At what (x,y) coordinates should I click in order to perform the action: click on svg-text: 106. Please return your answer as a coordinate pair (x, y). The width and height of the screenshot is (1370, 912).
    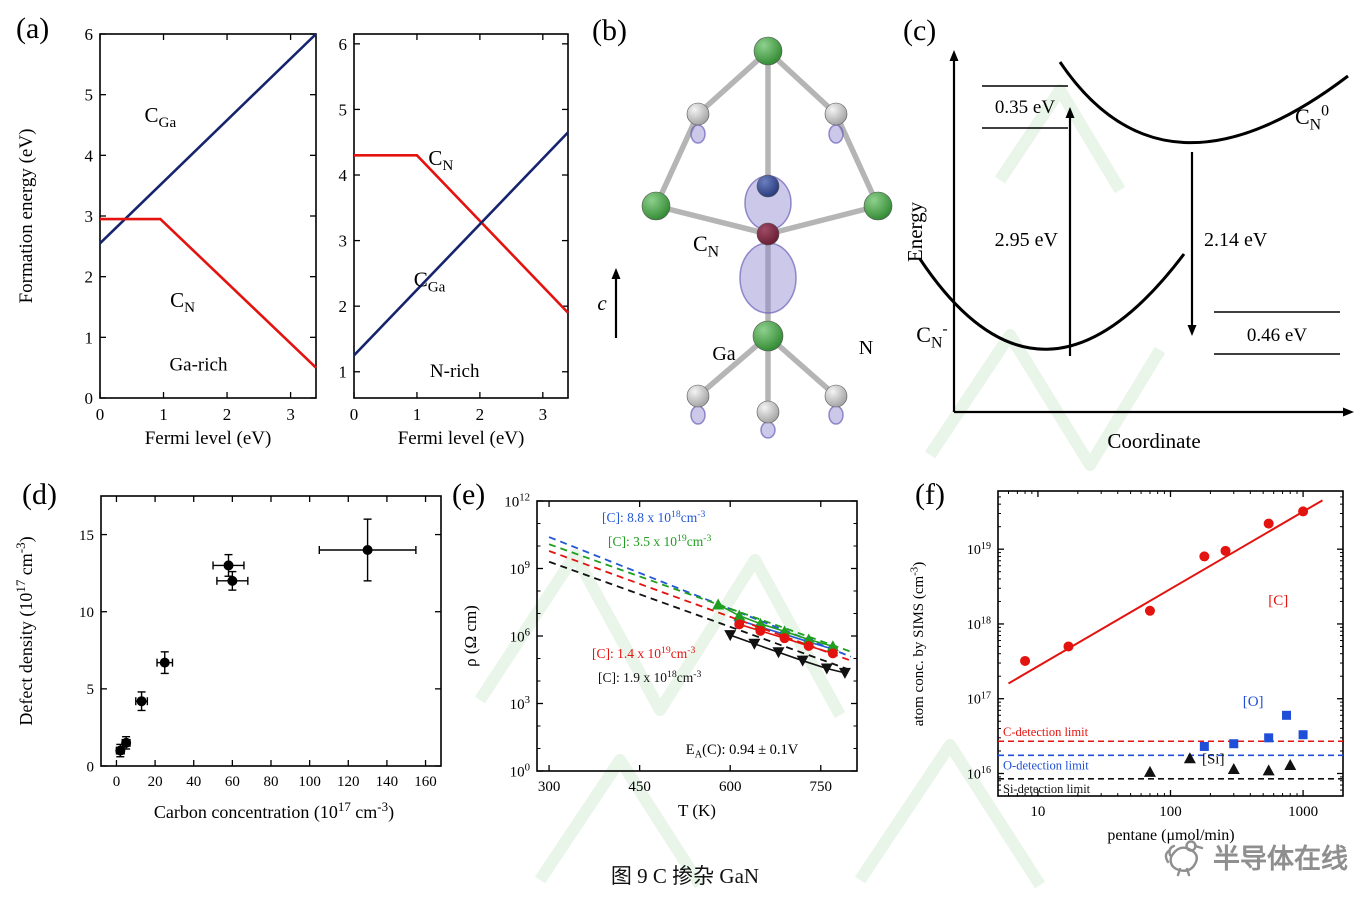
    Looking at the image, I should click on (520, 636).